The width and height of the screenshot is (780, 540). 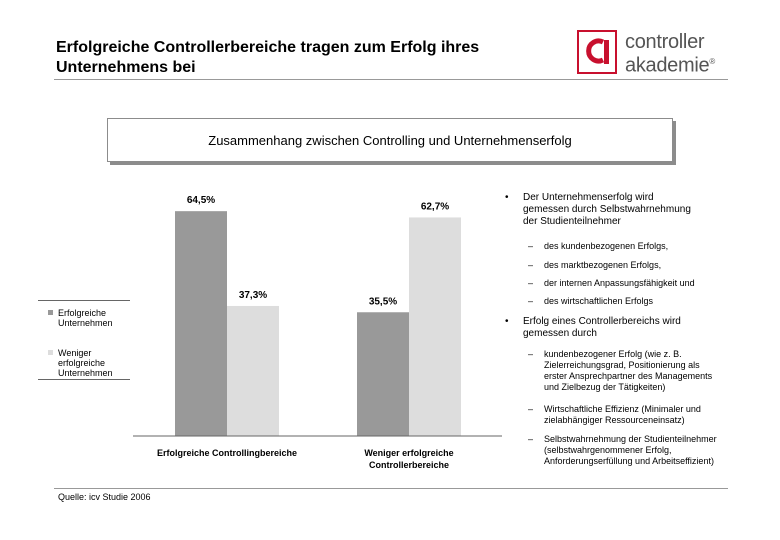 I want to click on logo-line-2: akademie®, so click(x=670, y=64).